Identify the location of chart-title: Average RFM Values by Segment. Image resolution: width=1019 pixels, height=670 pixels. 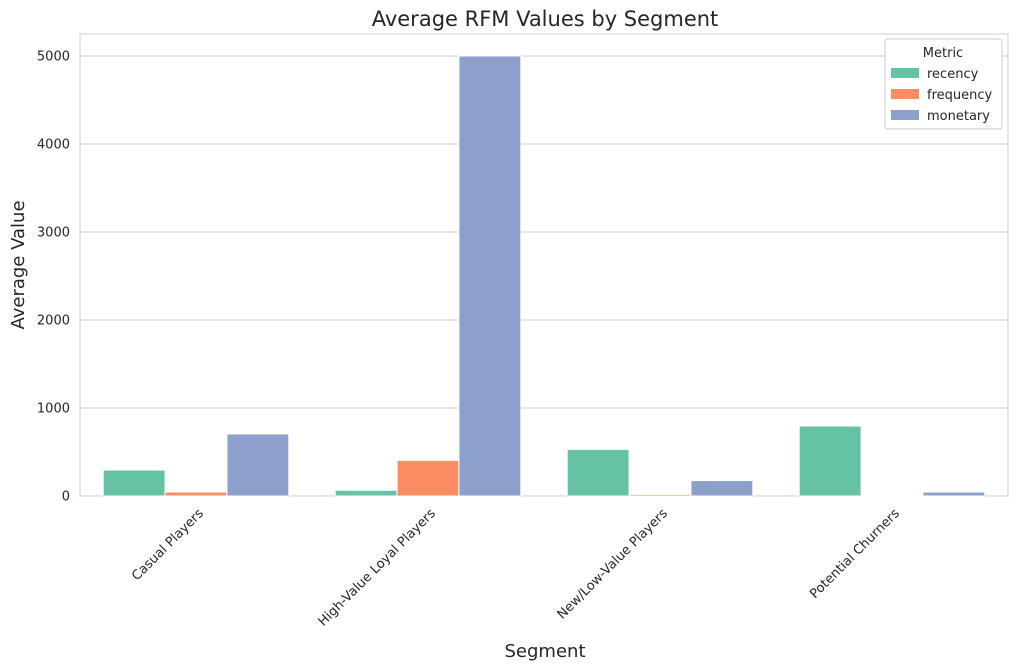
(545, 19).